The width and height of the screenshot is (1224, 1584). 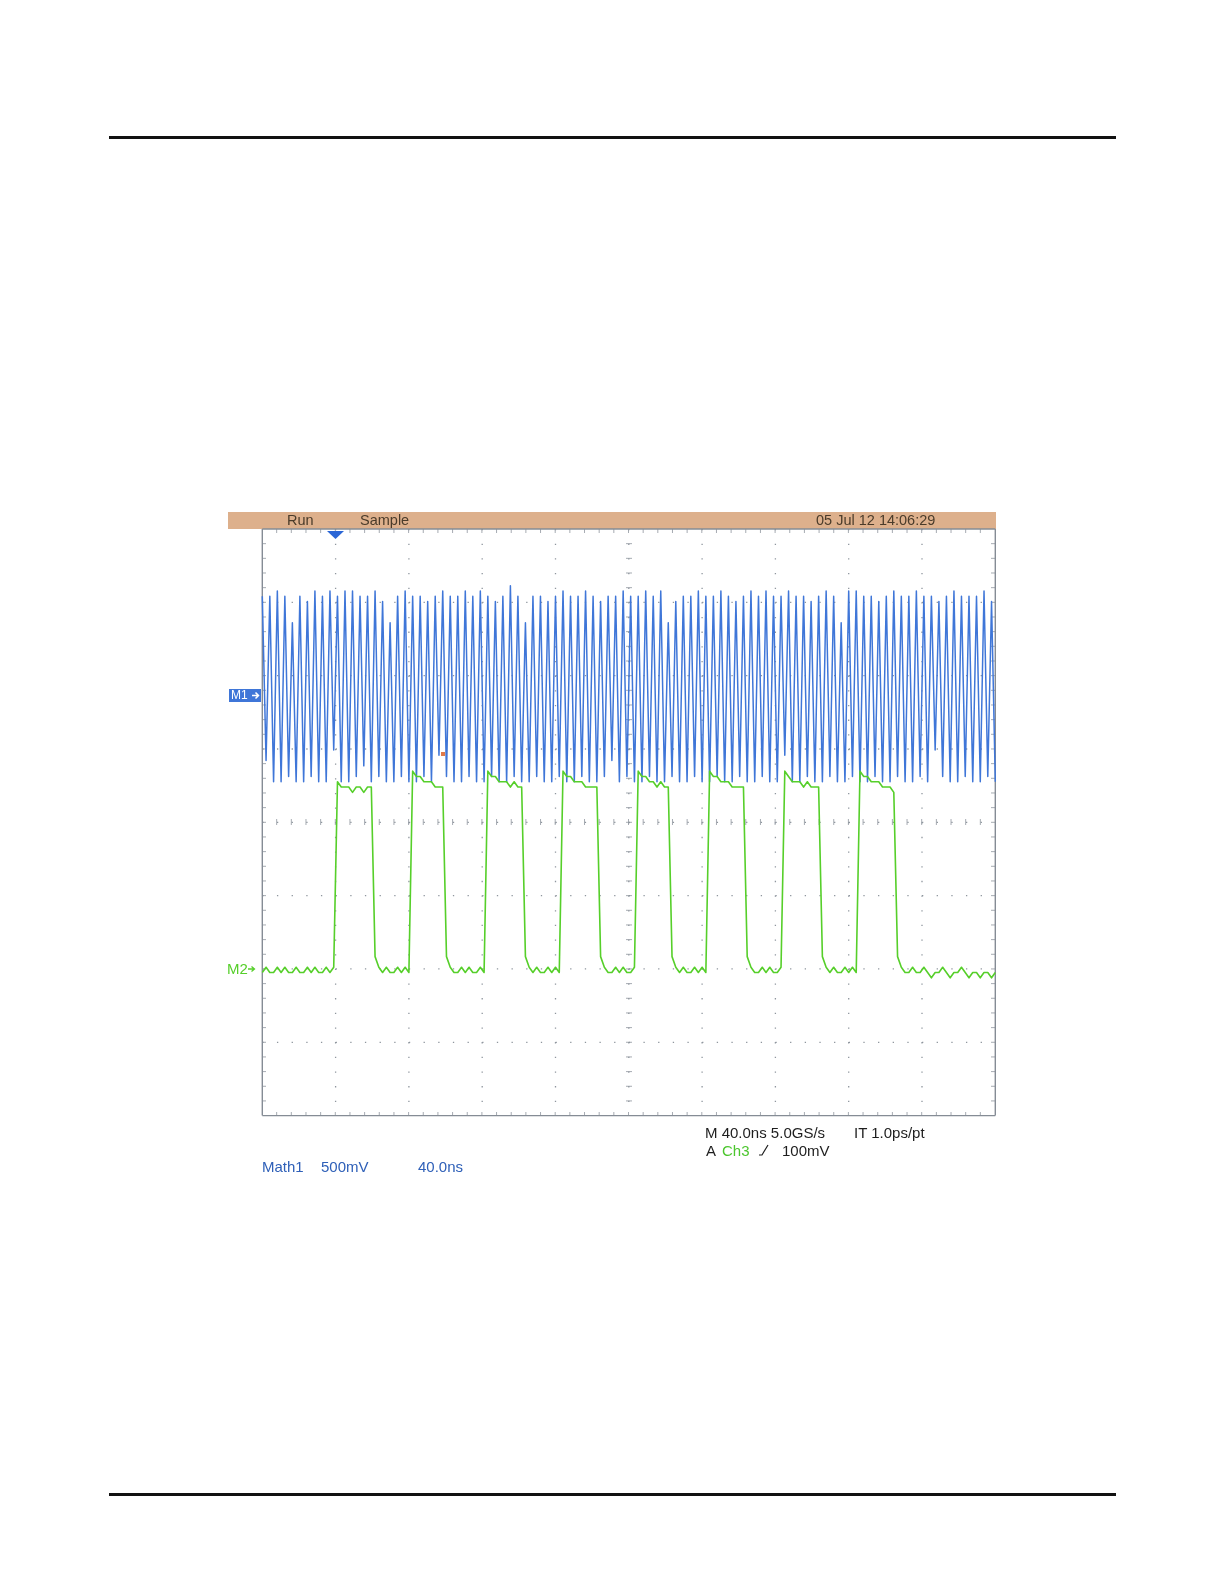 I want to click on text: A, so click(x=711, y=1150).